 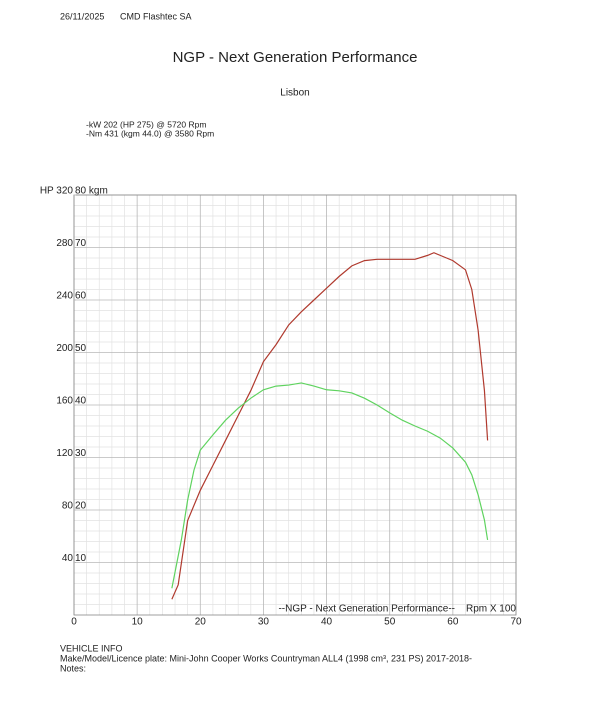 I want to click on annotation: --NGP - Next Generation Performance--, so click(x=366, y=609).